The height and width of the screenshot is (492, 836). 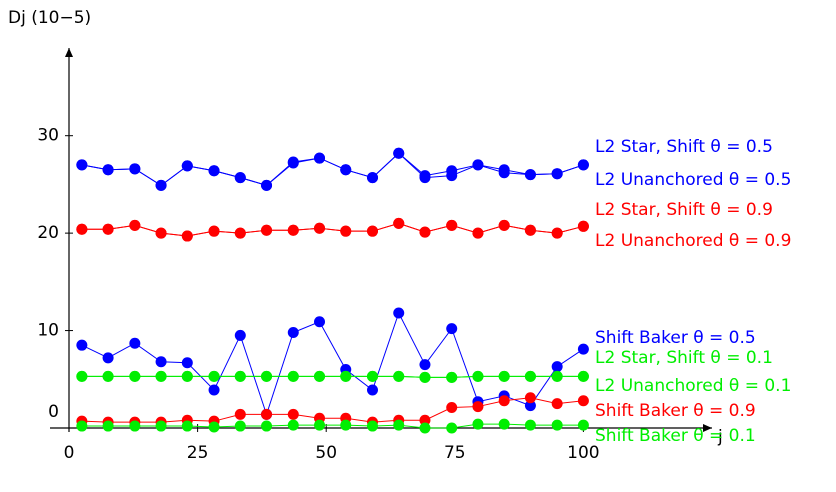 What do you see at coordinates (48, 331) in the screenshot?
I see `y-tick-label: 10` at bounding box center [48, 331].